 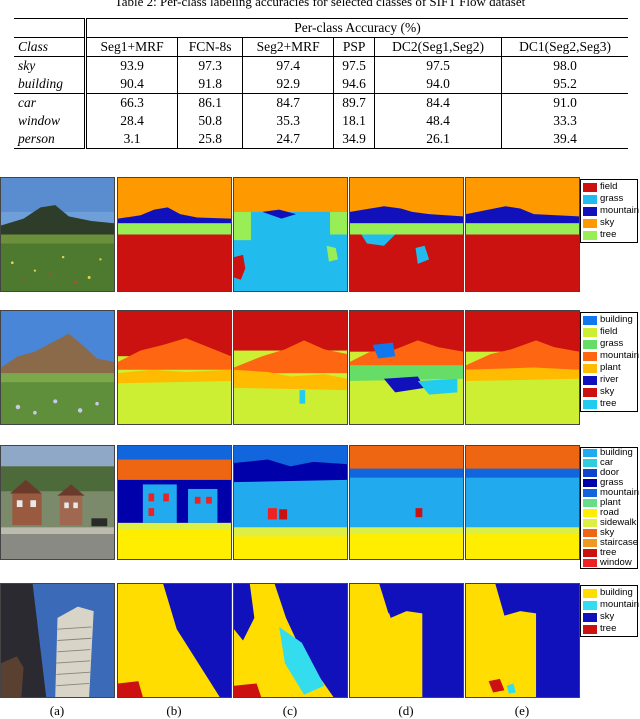 I want to click on table-row: car 66.3 86.1 84.7 89.7 84.4 91.0, so click(x=321, y=102).